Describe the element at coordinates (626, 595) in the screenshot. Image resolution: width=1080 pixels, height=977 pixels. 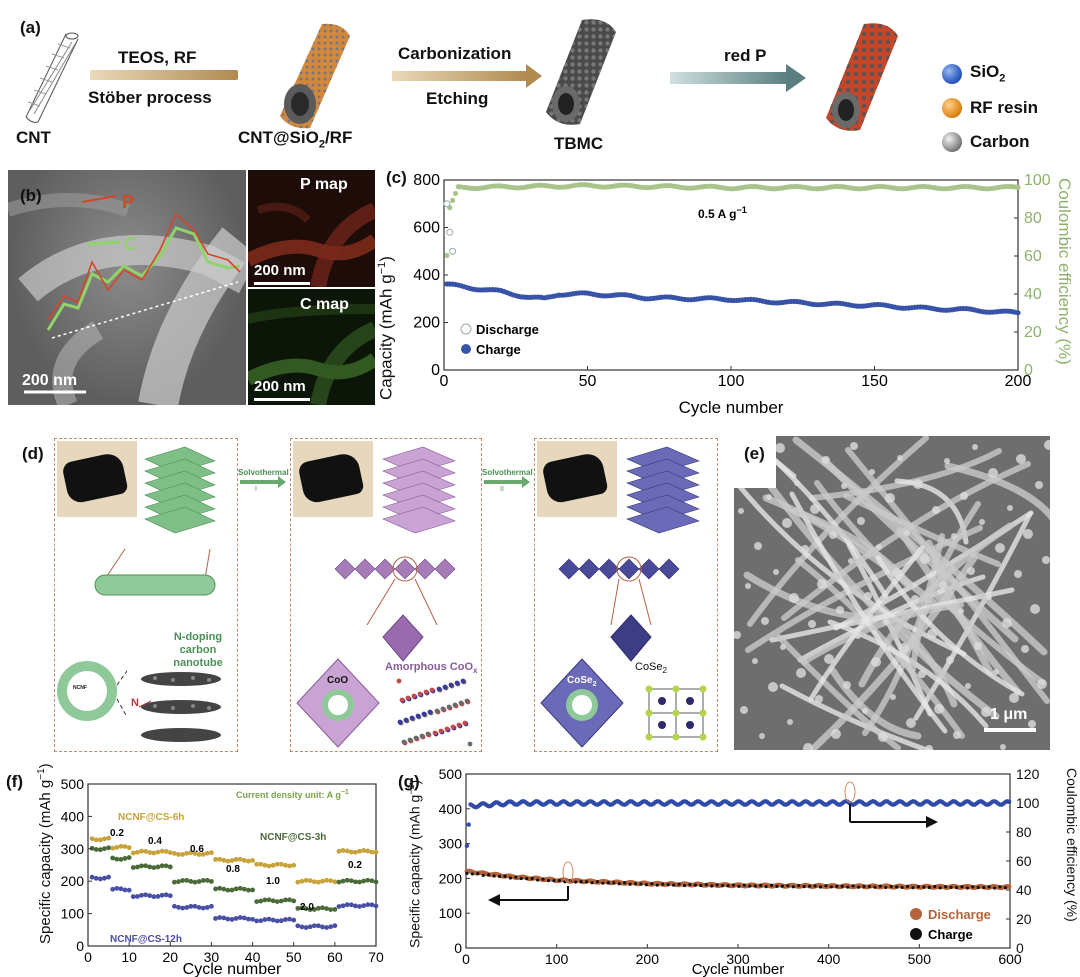
I see `d-box-3: CoSe2 CoSe2` at that location.